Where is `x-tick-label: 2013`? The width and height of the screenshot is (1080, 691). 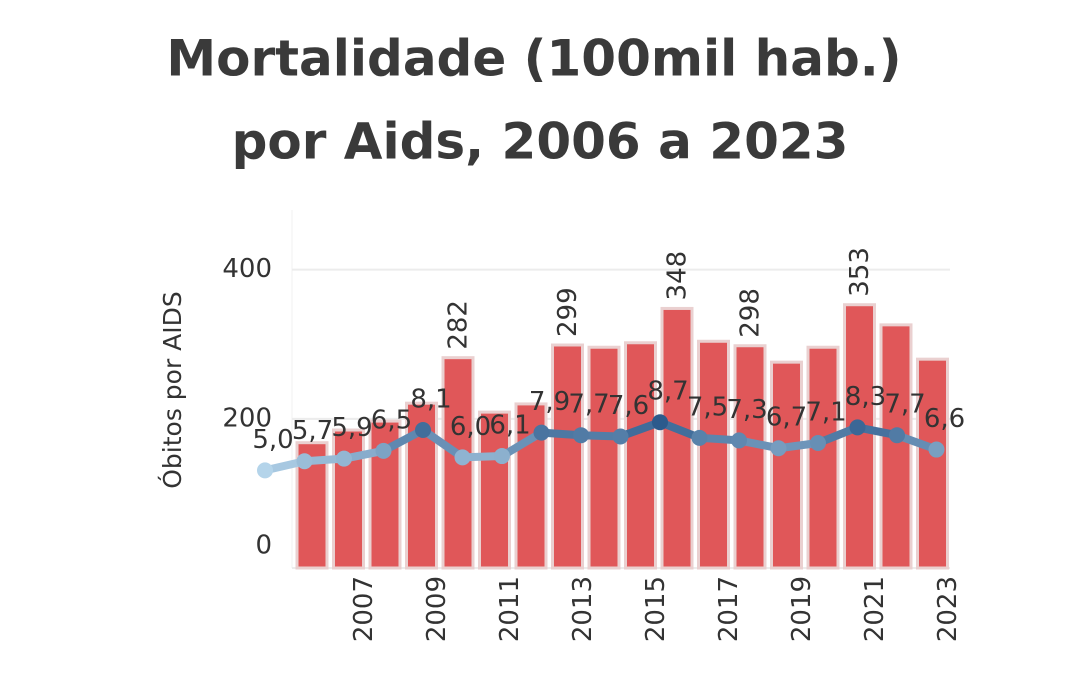 x-tick-label: 2013 is located at coordinates (583, 609).